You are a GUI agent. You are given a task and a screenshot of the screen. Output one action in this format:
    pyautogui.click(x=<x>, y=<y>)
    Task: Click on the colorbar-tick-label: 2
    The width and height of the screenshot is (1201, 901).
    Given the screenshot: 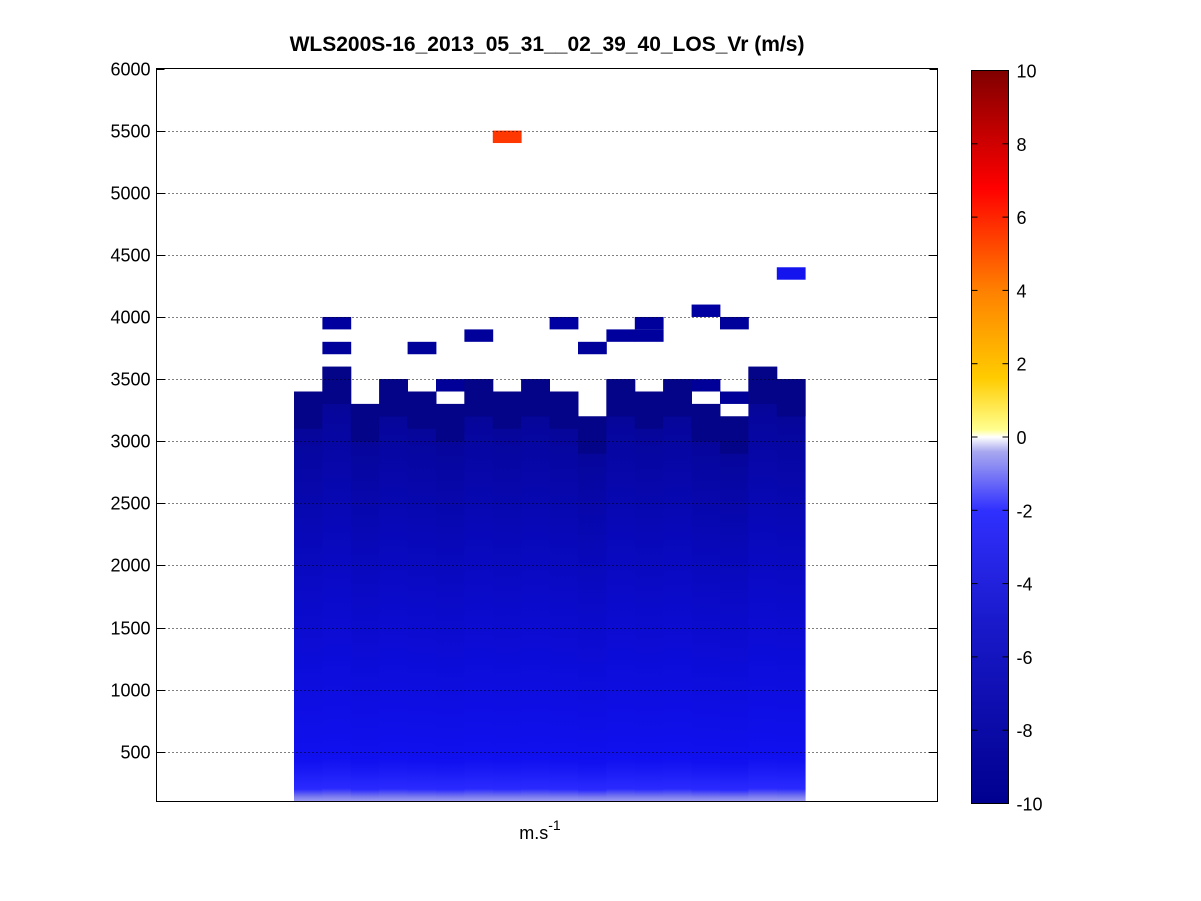 What is the action you would take?
    pyautogui.click(x=1022, y=365)
    